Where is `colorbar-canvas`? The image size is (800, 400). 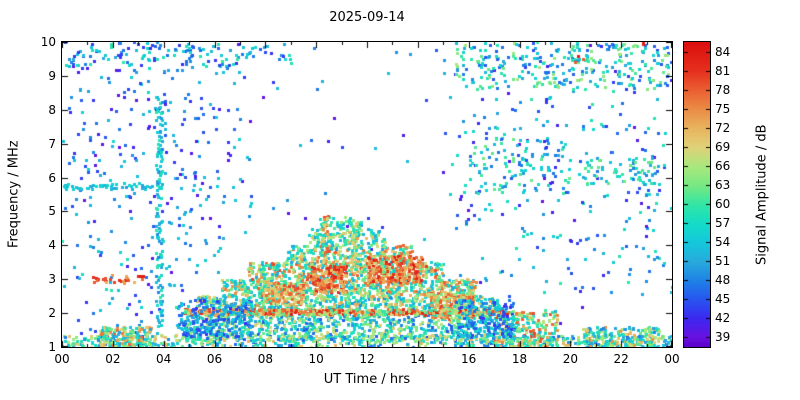
colorbar-canvas is located at coordinates (697, 194).